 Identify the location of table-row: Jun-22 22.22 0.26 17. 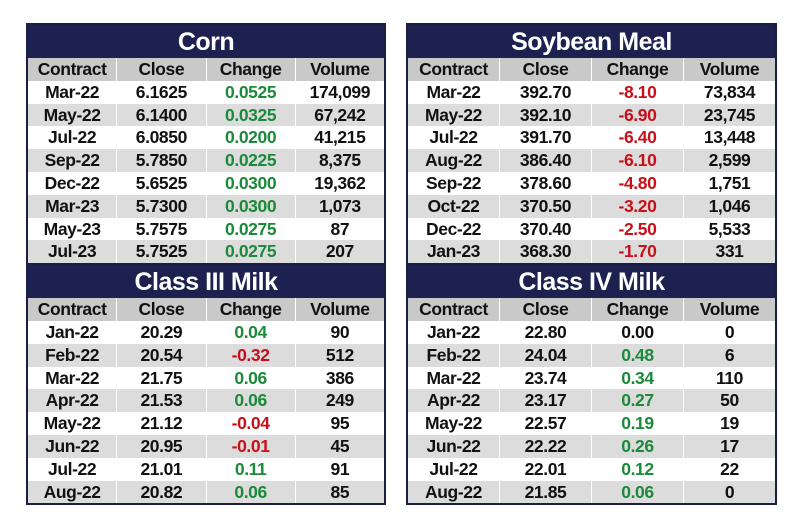
(591, 446).